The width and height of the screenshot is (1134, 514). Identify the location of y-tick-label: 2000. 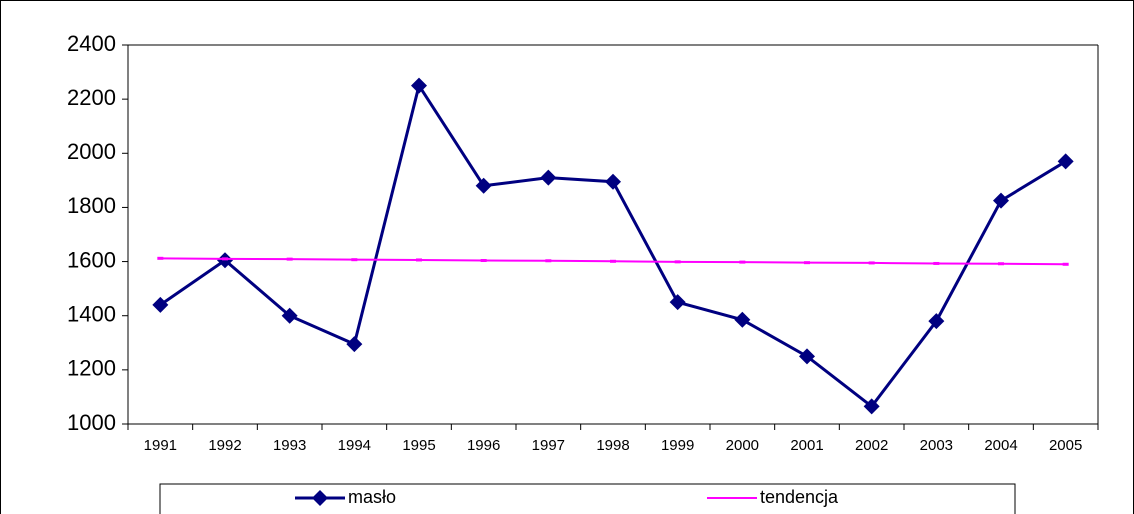
(91, 151).